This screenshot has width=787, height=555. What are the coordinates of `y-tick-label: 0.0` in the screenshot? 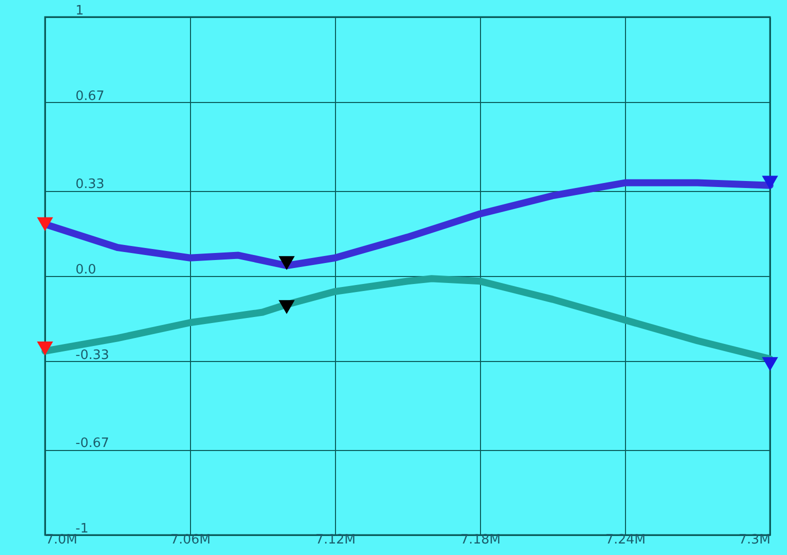 It's located at (86, 270).